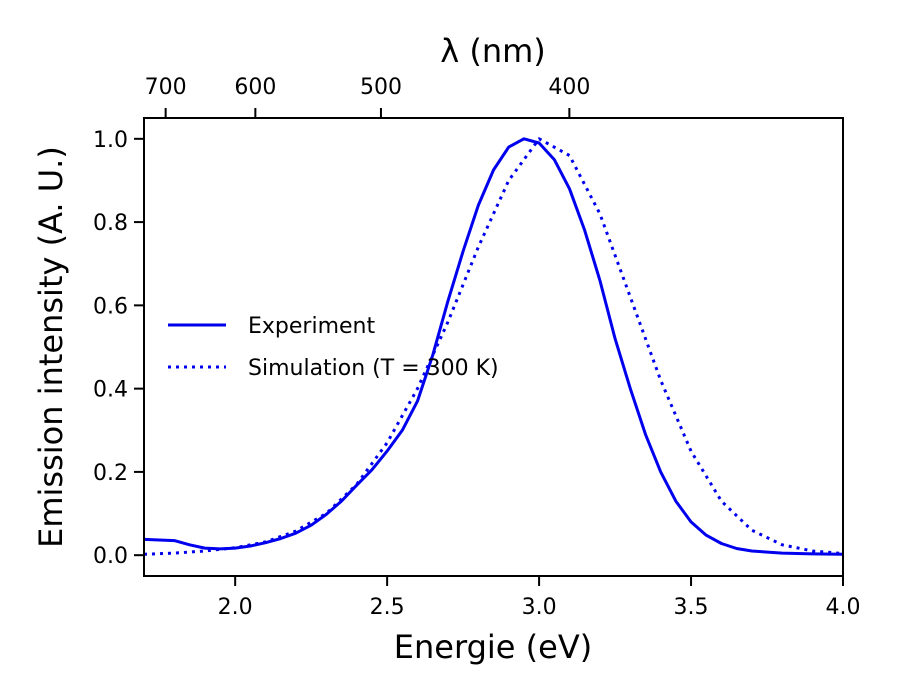  I want to click on y-tick-label: 0.2, so click(110, 473).